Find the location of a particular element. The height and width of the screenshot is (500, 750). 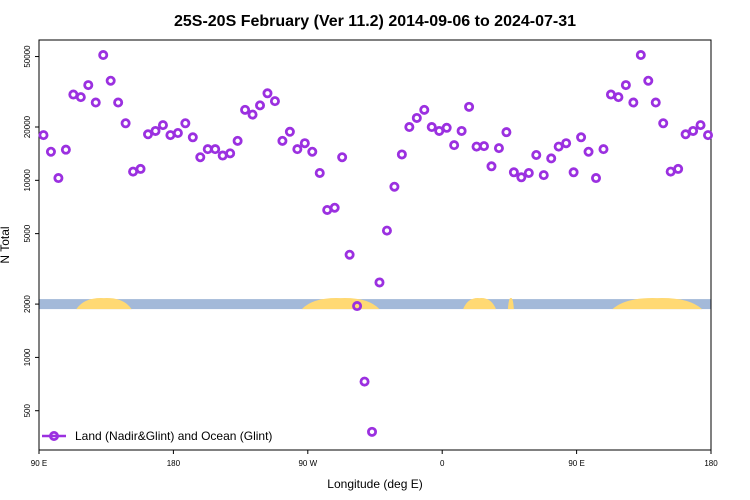

x-axis: 90 E 180 90 W 0 90 E 180 is located at coordinates (374, 459).